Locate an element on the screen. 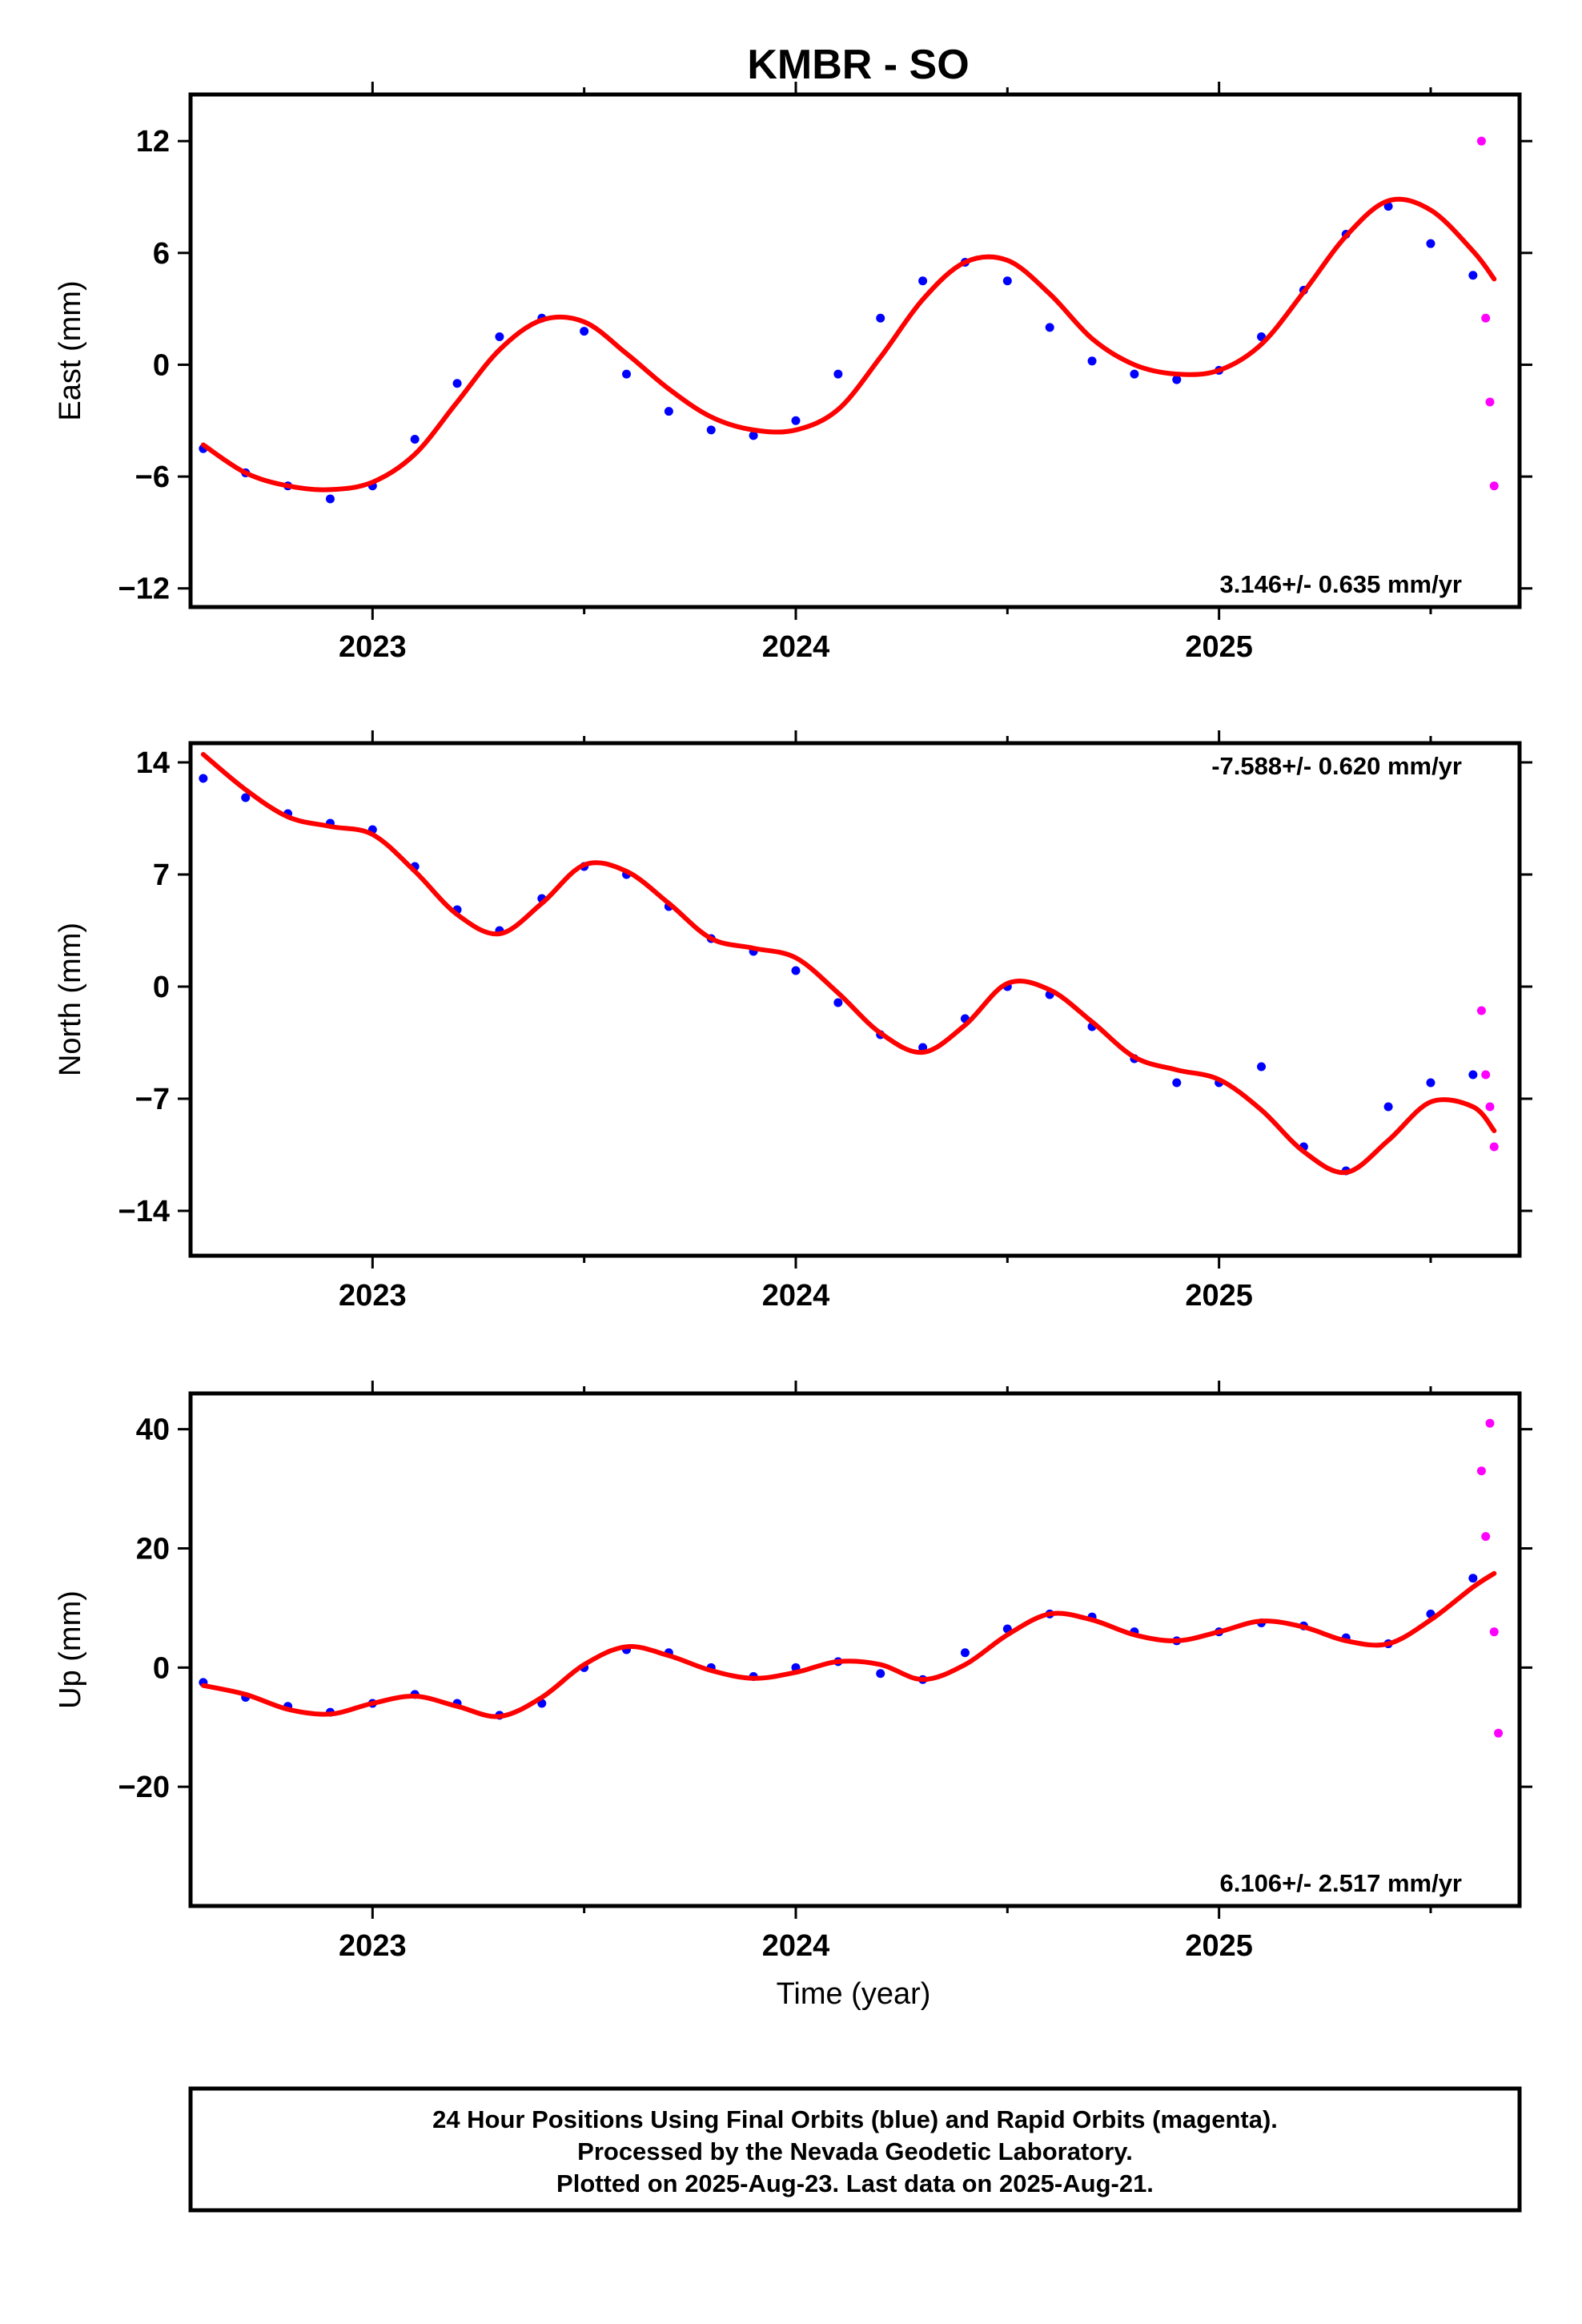 The height and width of the screenshot is (2324, 1582). up-xtick-label: 2025 is located at coordinates (1219, 1946).